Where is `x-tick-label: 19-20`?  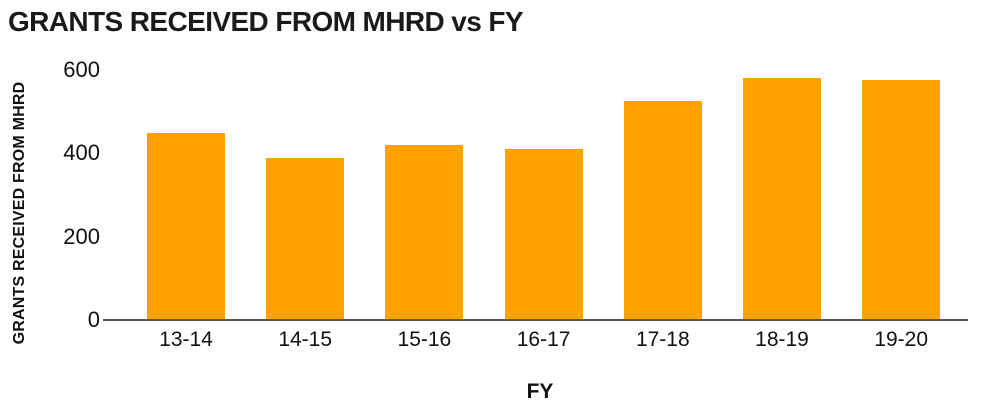
x-tick-label: 19-20 is located at coordinates (901, 339).